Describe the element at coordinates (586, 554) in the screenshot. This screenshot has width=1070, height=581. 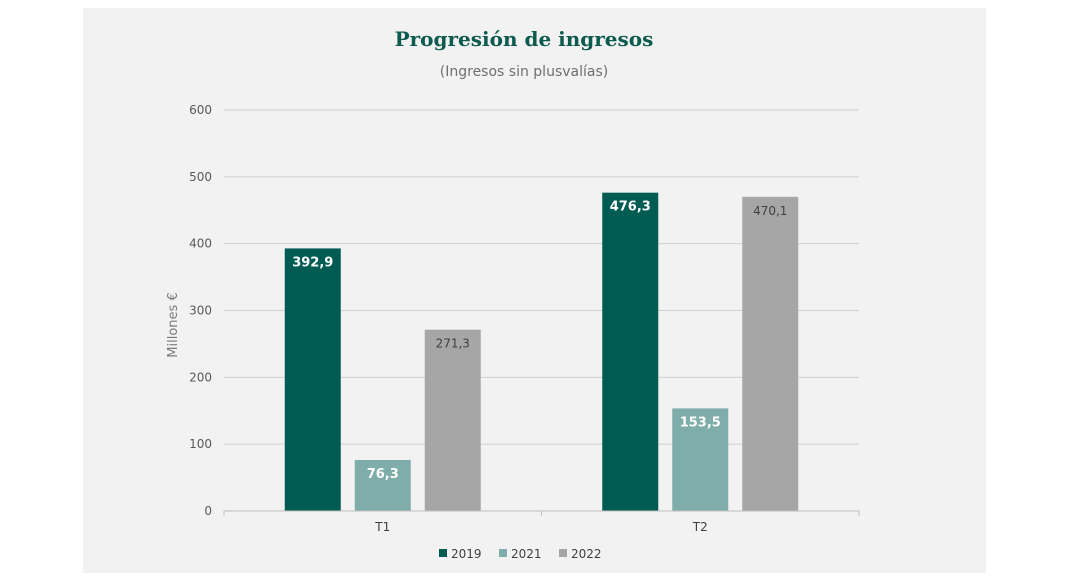
I see `legend-label-2022: 2022` at that location.